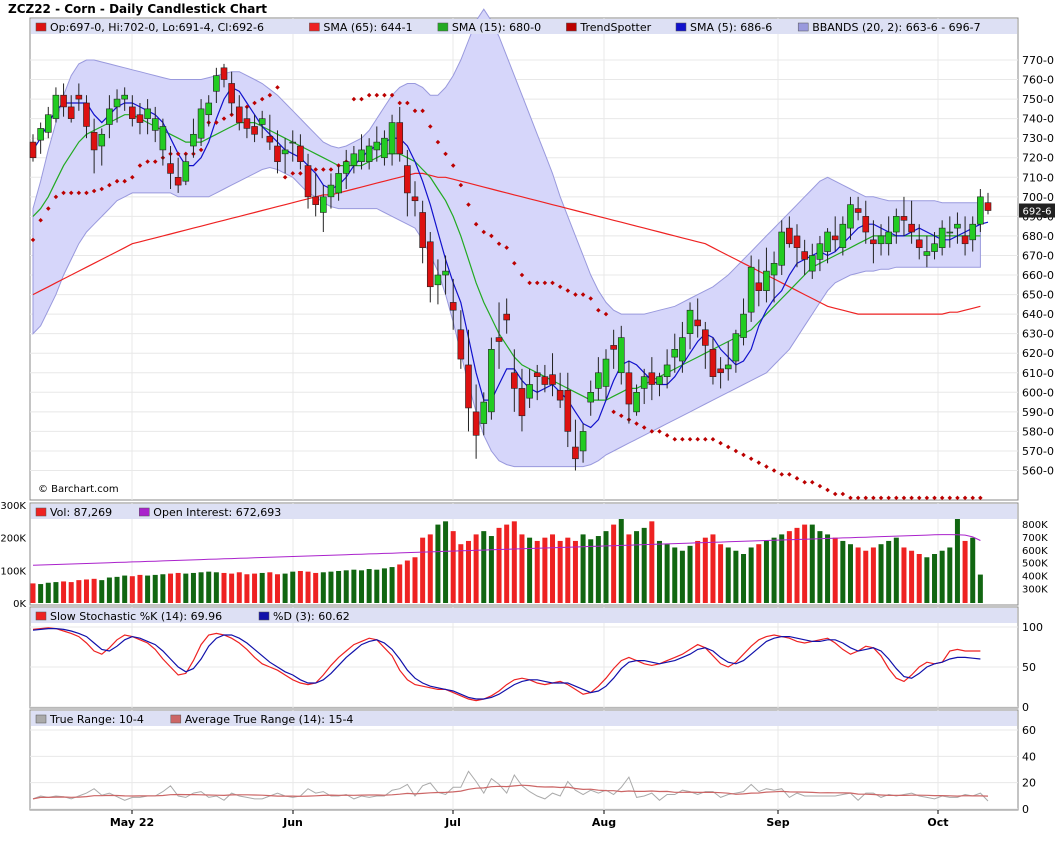 This screenshot has height=855, width=1060. What do you see at coordinates (1038, 255) in the screenshot?
I see `price-tick-label: 670-0` at bounding box center [1038, 255].